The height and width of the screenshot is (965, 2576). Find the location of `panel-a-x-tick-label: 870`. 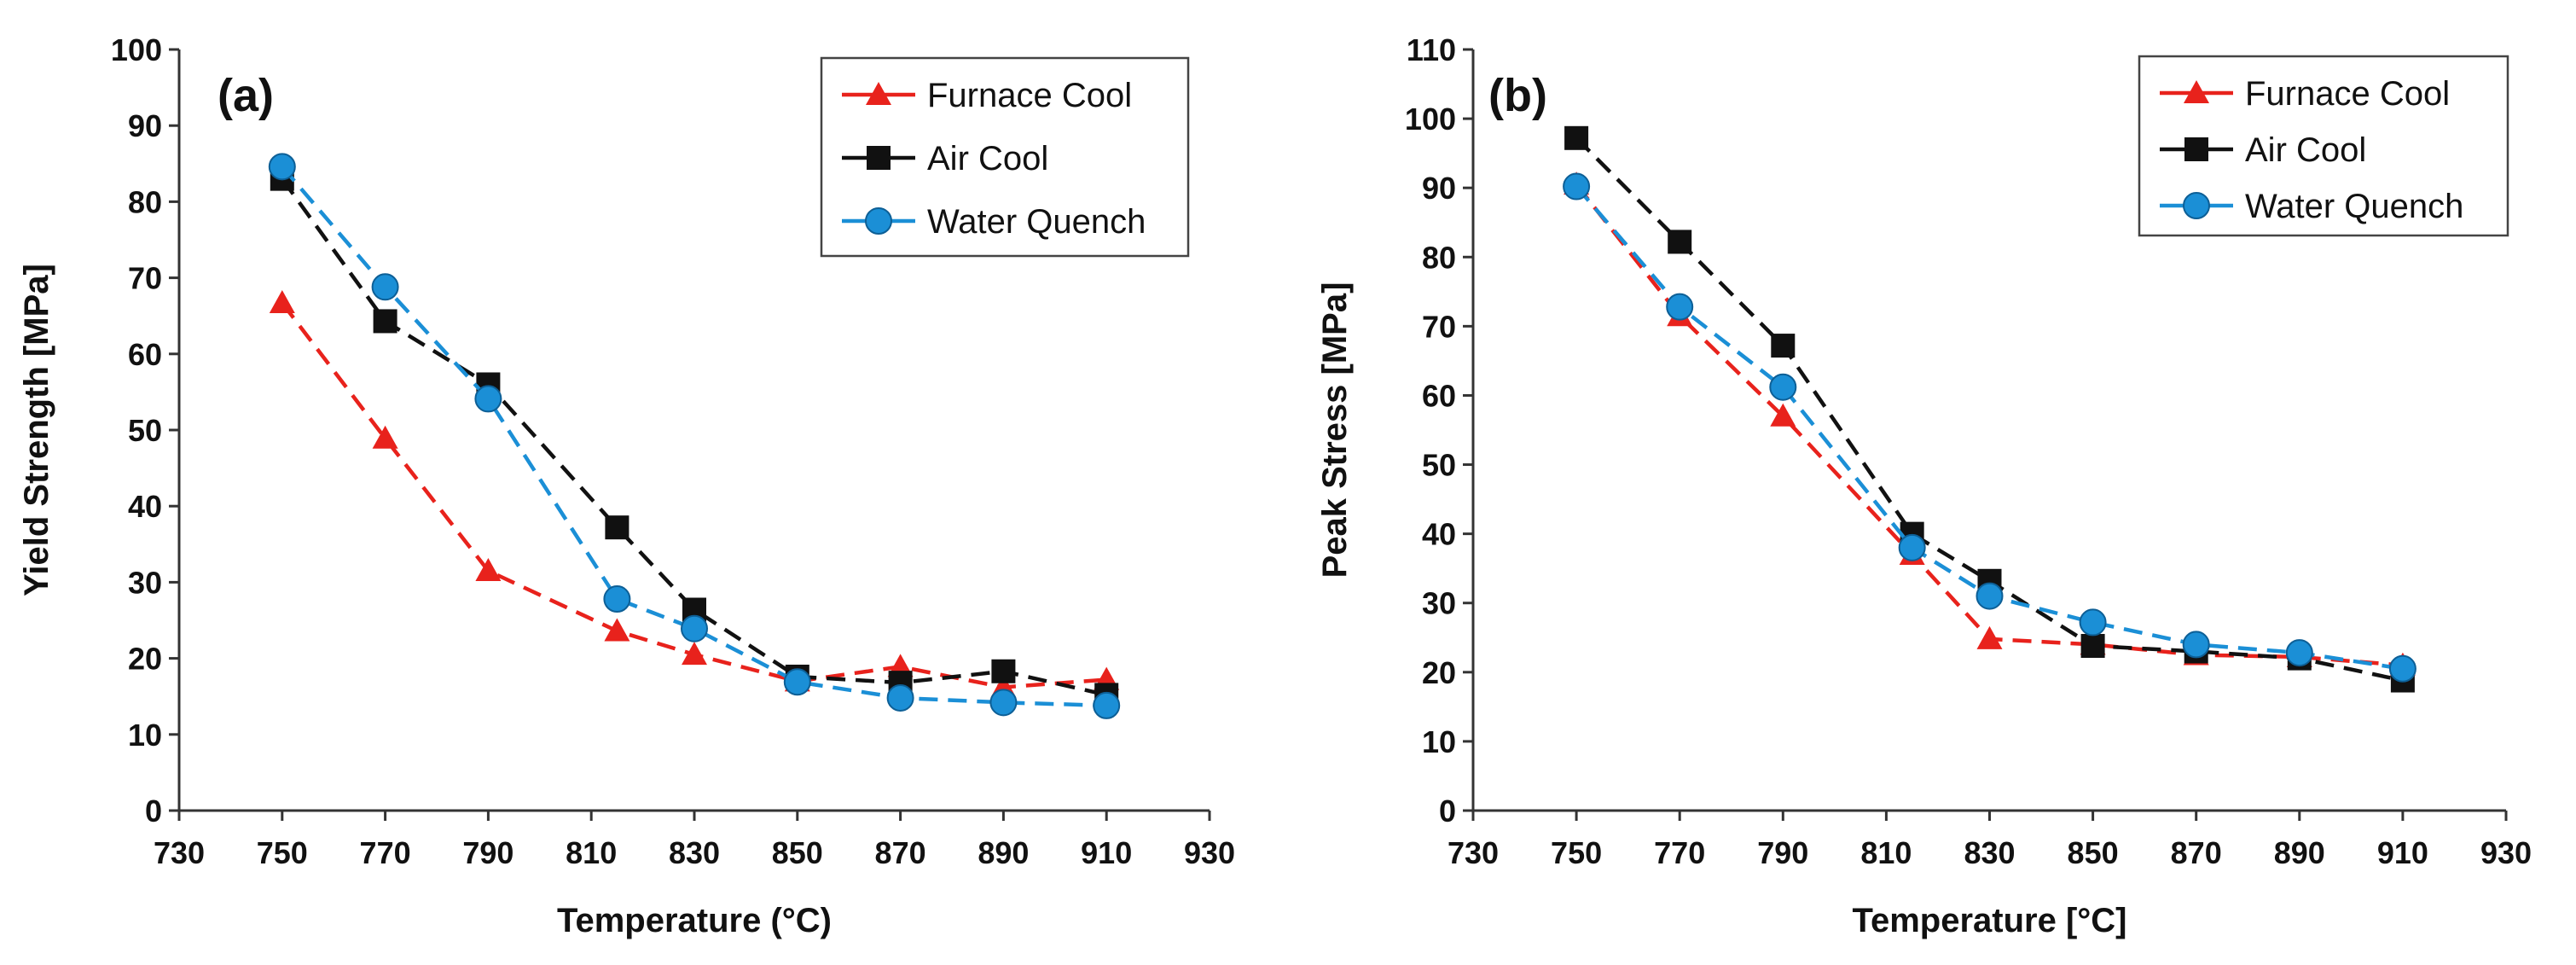

panel-a-x-tick-label: 870 is located at coordinates (900, 852).